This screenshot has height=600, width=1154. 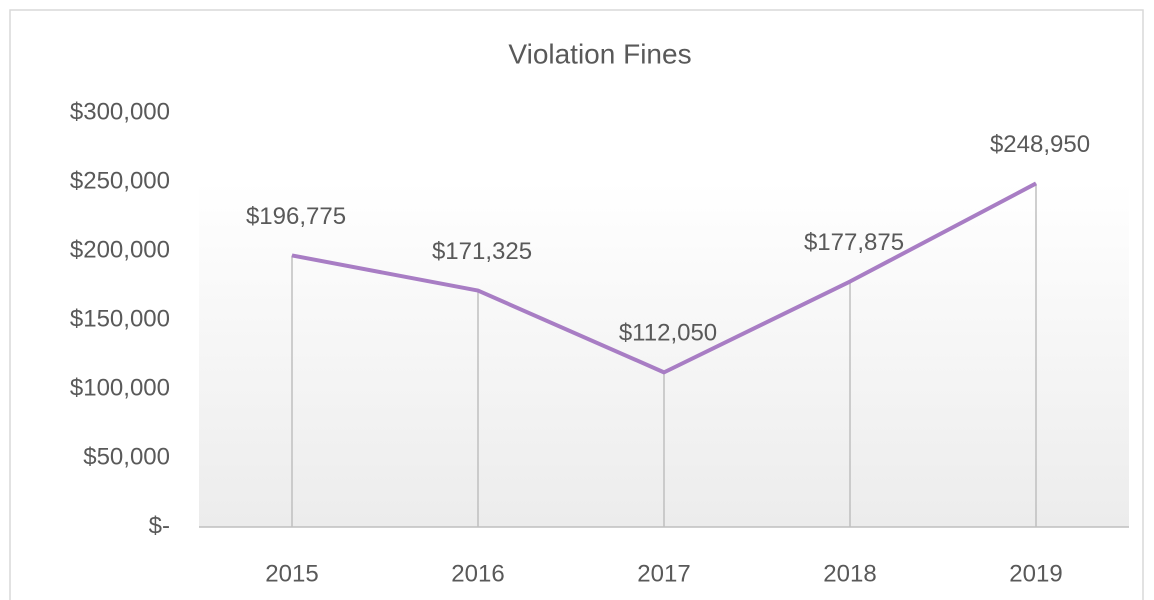 What do you see at coordinates (291, 573) in the screenshot?
I see `x-tick-label: 2015` at bounding box center [291, 573].